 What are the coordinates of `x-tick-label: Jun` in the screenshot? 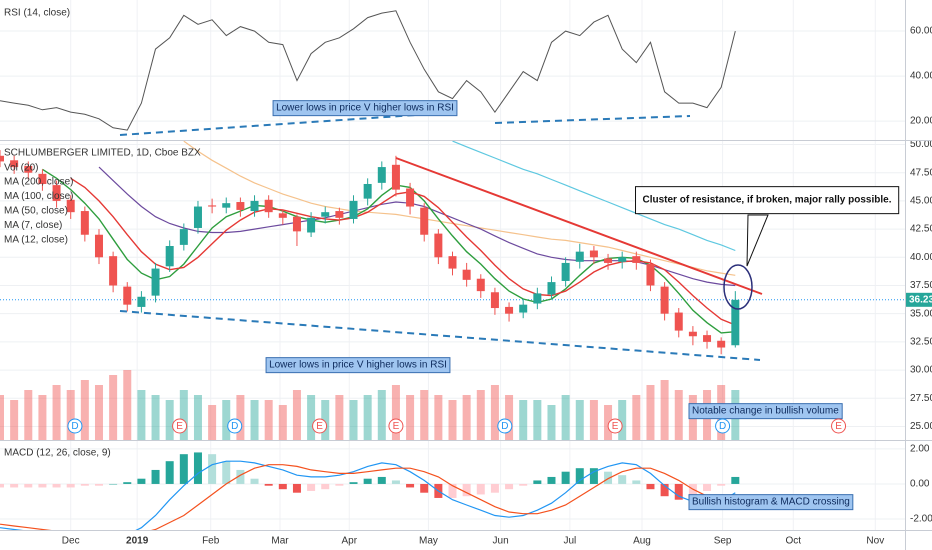 It's located at (501, 541).